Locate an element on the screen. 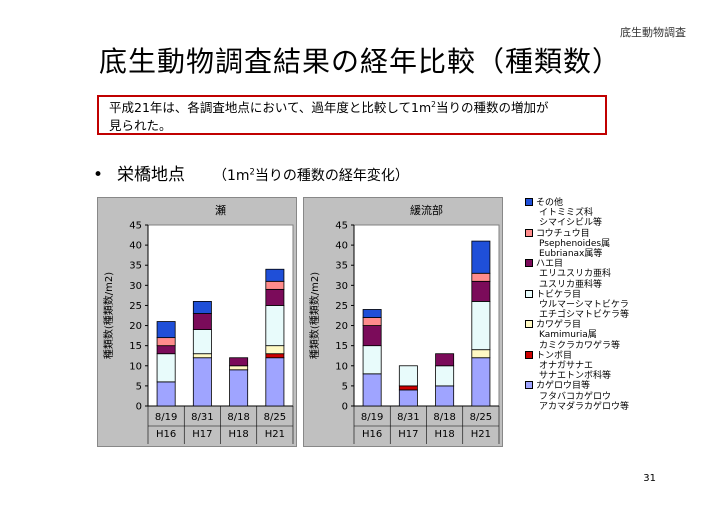 The width and height of the screenshot is (720, 509). x-tick-label: 8/31 is located at coordinates (408, 417).